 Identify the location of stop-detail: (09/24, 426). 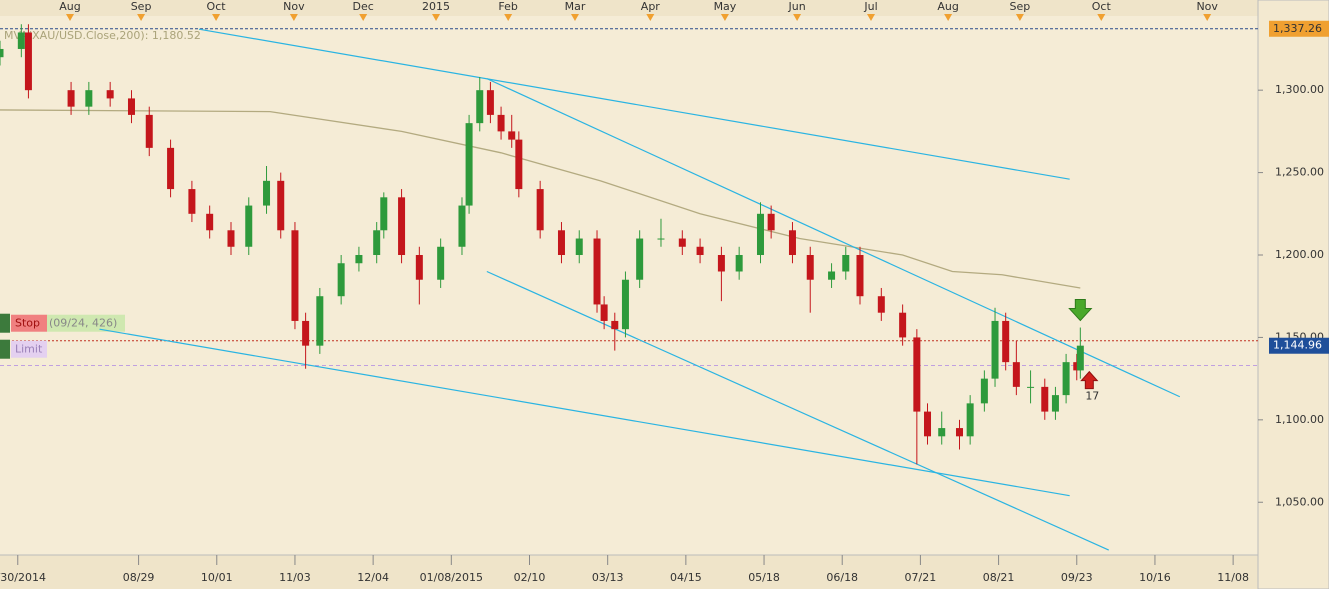
(83, 323).